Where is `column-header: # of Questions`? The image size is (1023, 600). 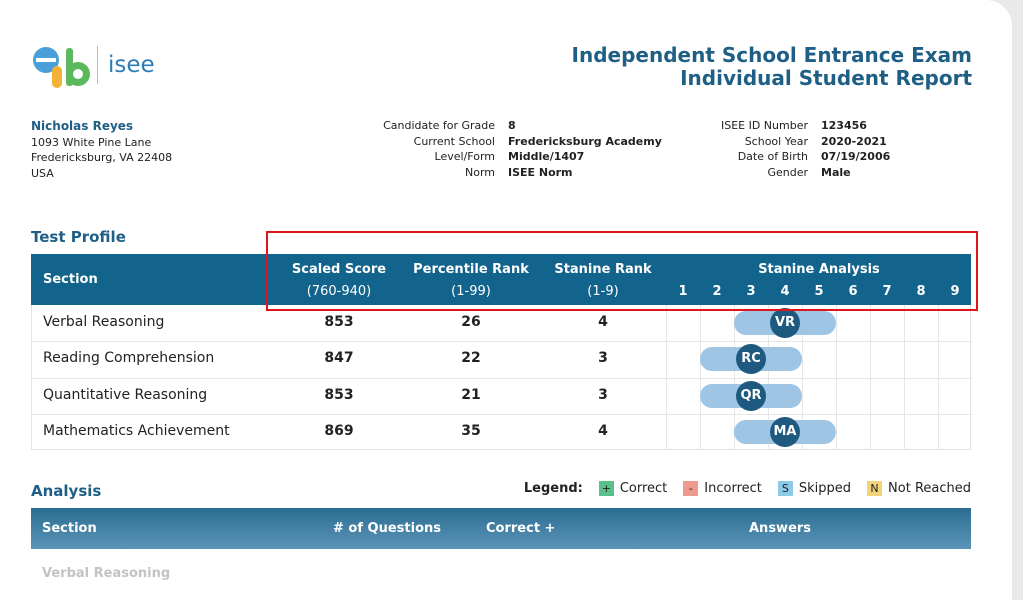
column-header: # of Questions is located at coordinates (387, 528).